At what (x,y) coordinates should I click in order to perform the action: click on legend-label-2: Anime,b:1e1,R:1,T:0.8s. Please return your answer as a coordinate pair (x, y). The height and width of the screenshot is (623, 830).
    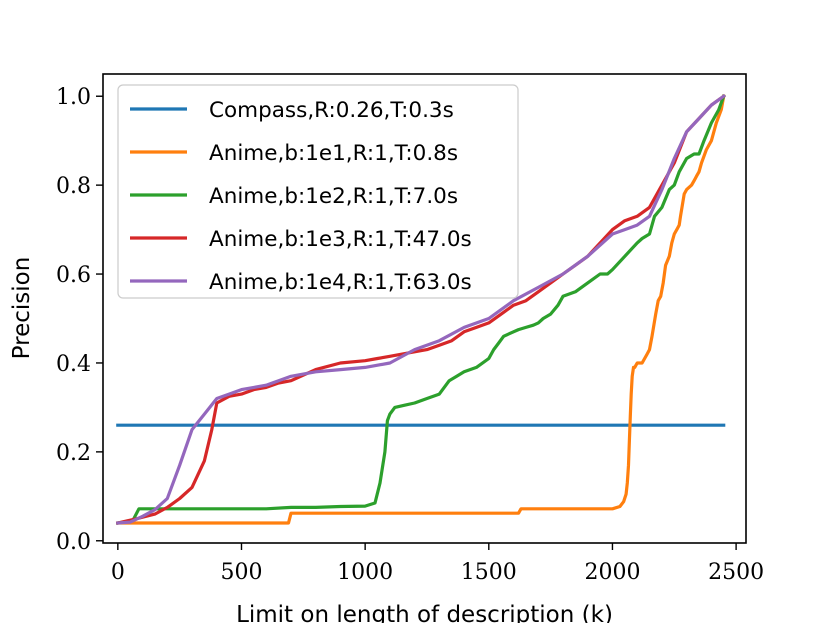
    Looking at the image, I should click on (333, 153).